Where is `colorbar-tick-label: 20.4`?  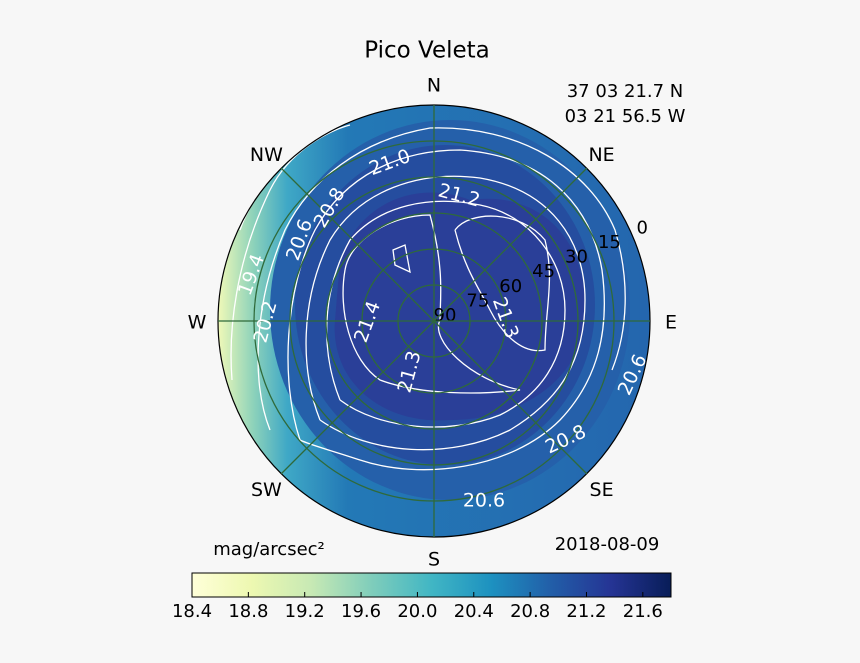 colorbar-tick-label: 20.4 is located at coordinates (474, 611).